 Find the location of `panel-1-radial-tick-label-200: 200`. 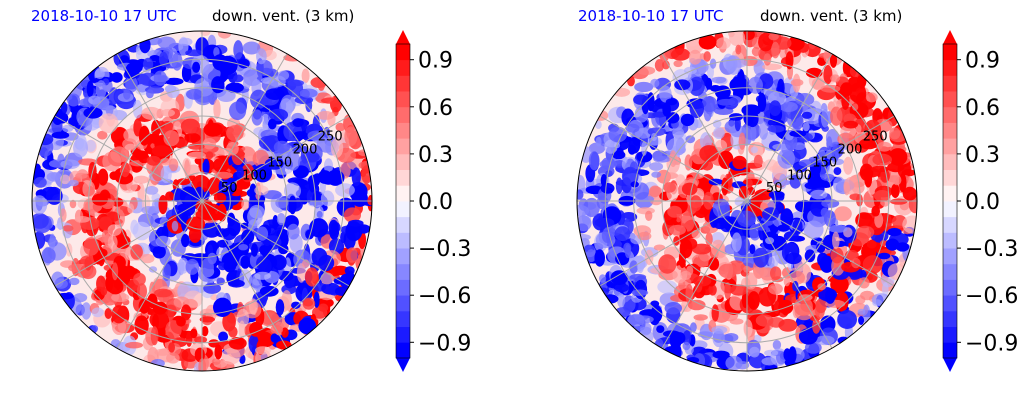

panel-1-radial-tick-label-200: 200 is located at coordinates (305, 150).